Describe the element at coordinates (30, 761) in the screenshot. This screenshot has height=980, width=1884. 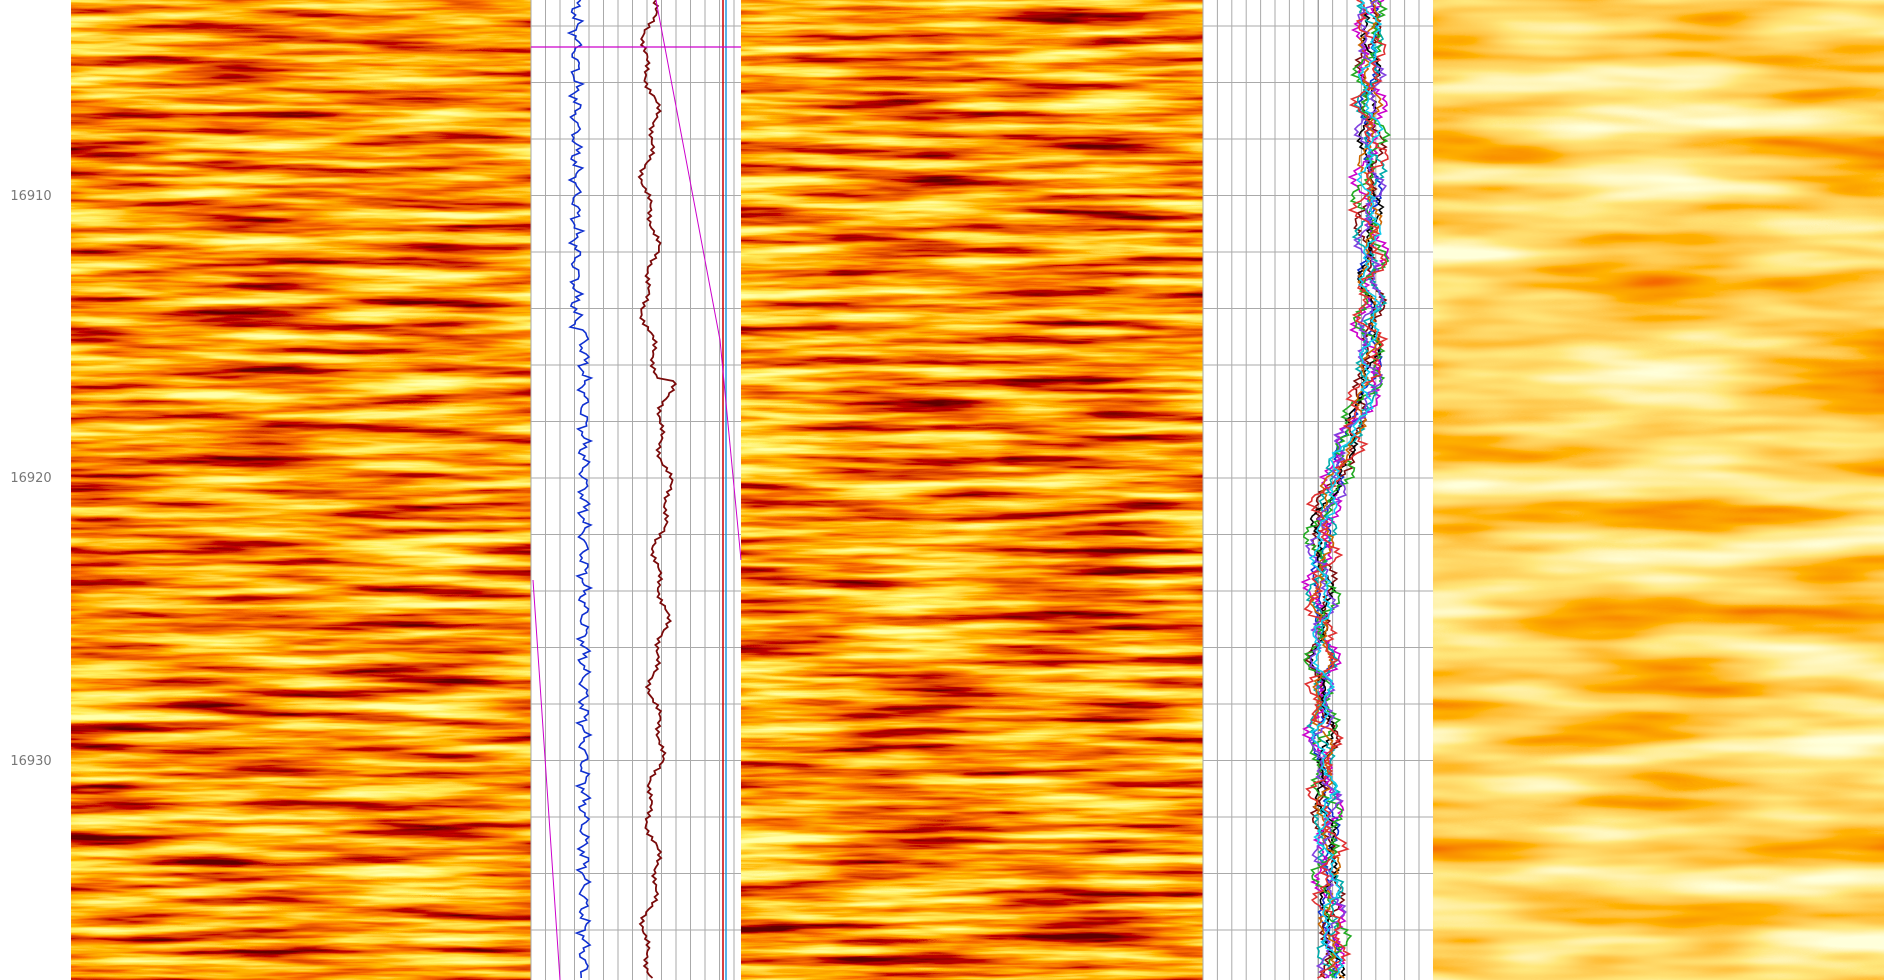
I see `depth-label: 16930` at that location.